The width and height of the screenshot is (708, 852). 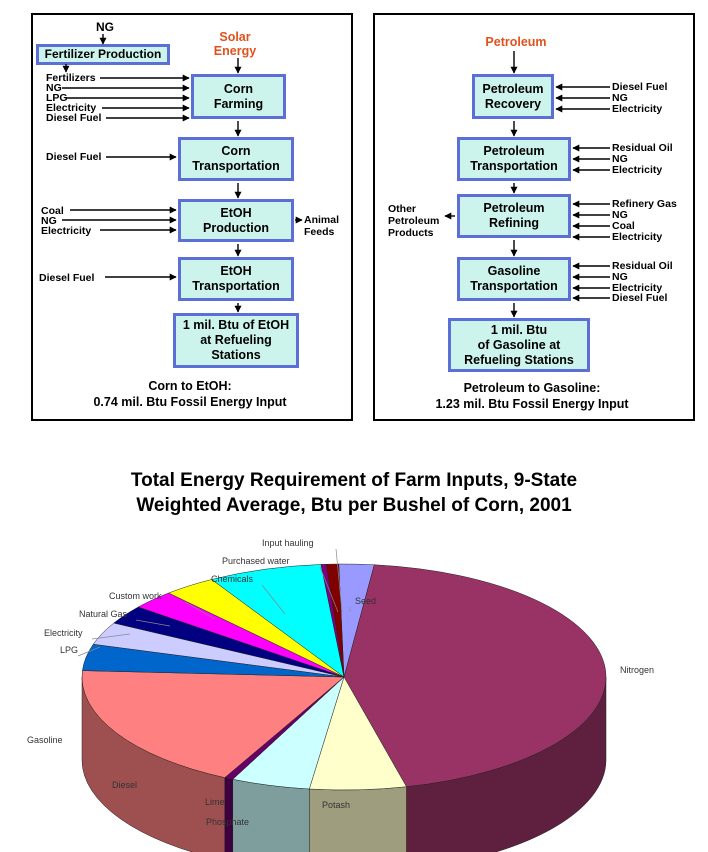 What do you see at coordinates (124, 785) in the screenshot?
I see `pie-label-diesel: Diesel` at bounding box center [124, 785].